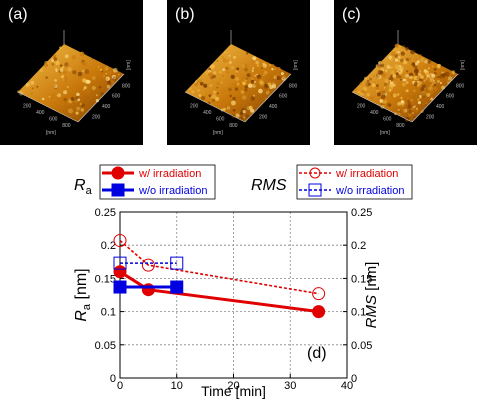 The width and height of the screenshot is (484, 400). I want to click on afm-panel-c: 200 400 600 800 200 400 600 800 [nm] [nm] (c), so click(405, 72).